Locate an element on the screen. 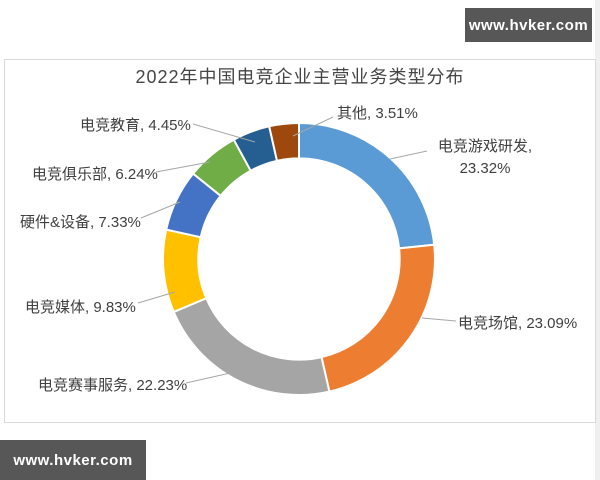 The image size is (600, 480). segment-label-5: 电竞俱乐部, 6.24% is located at coordinates (95, 174).